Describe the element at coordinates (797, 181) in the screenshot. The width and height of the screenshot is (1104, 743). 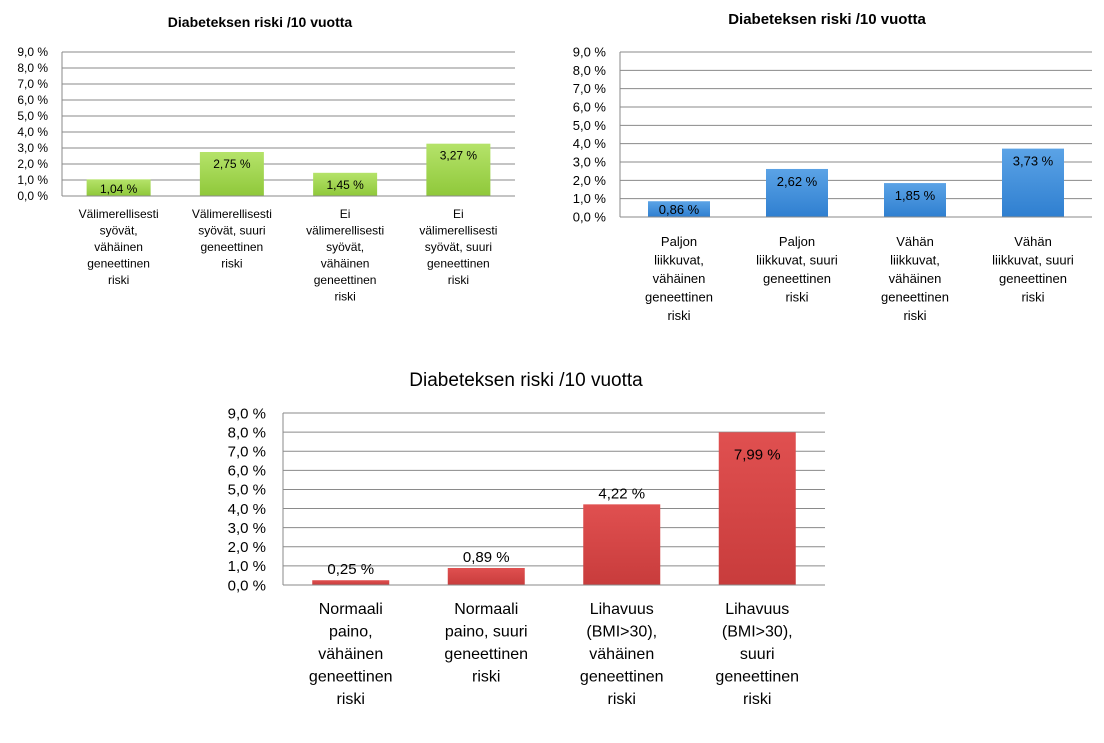
I see `data-label: 2,62 %` at that location.